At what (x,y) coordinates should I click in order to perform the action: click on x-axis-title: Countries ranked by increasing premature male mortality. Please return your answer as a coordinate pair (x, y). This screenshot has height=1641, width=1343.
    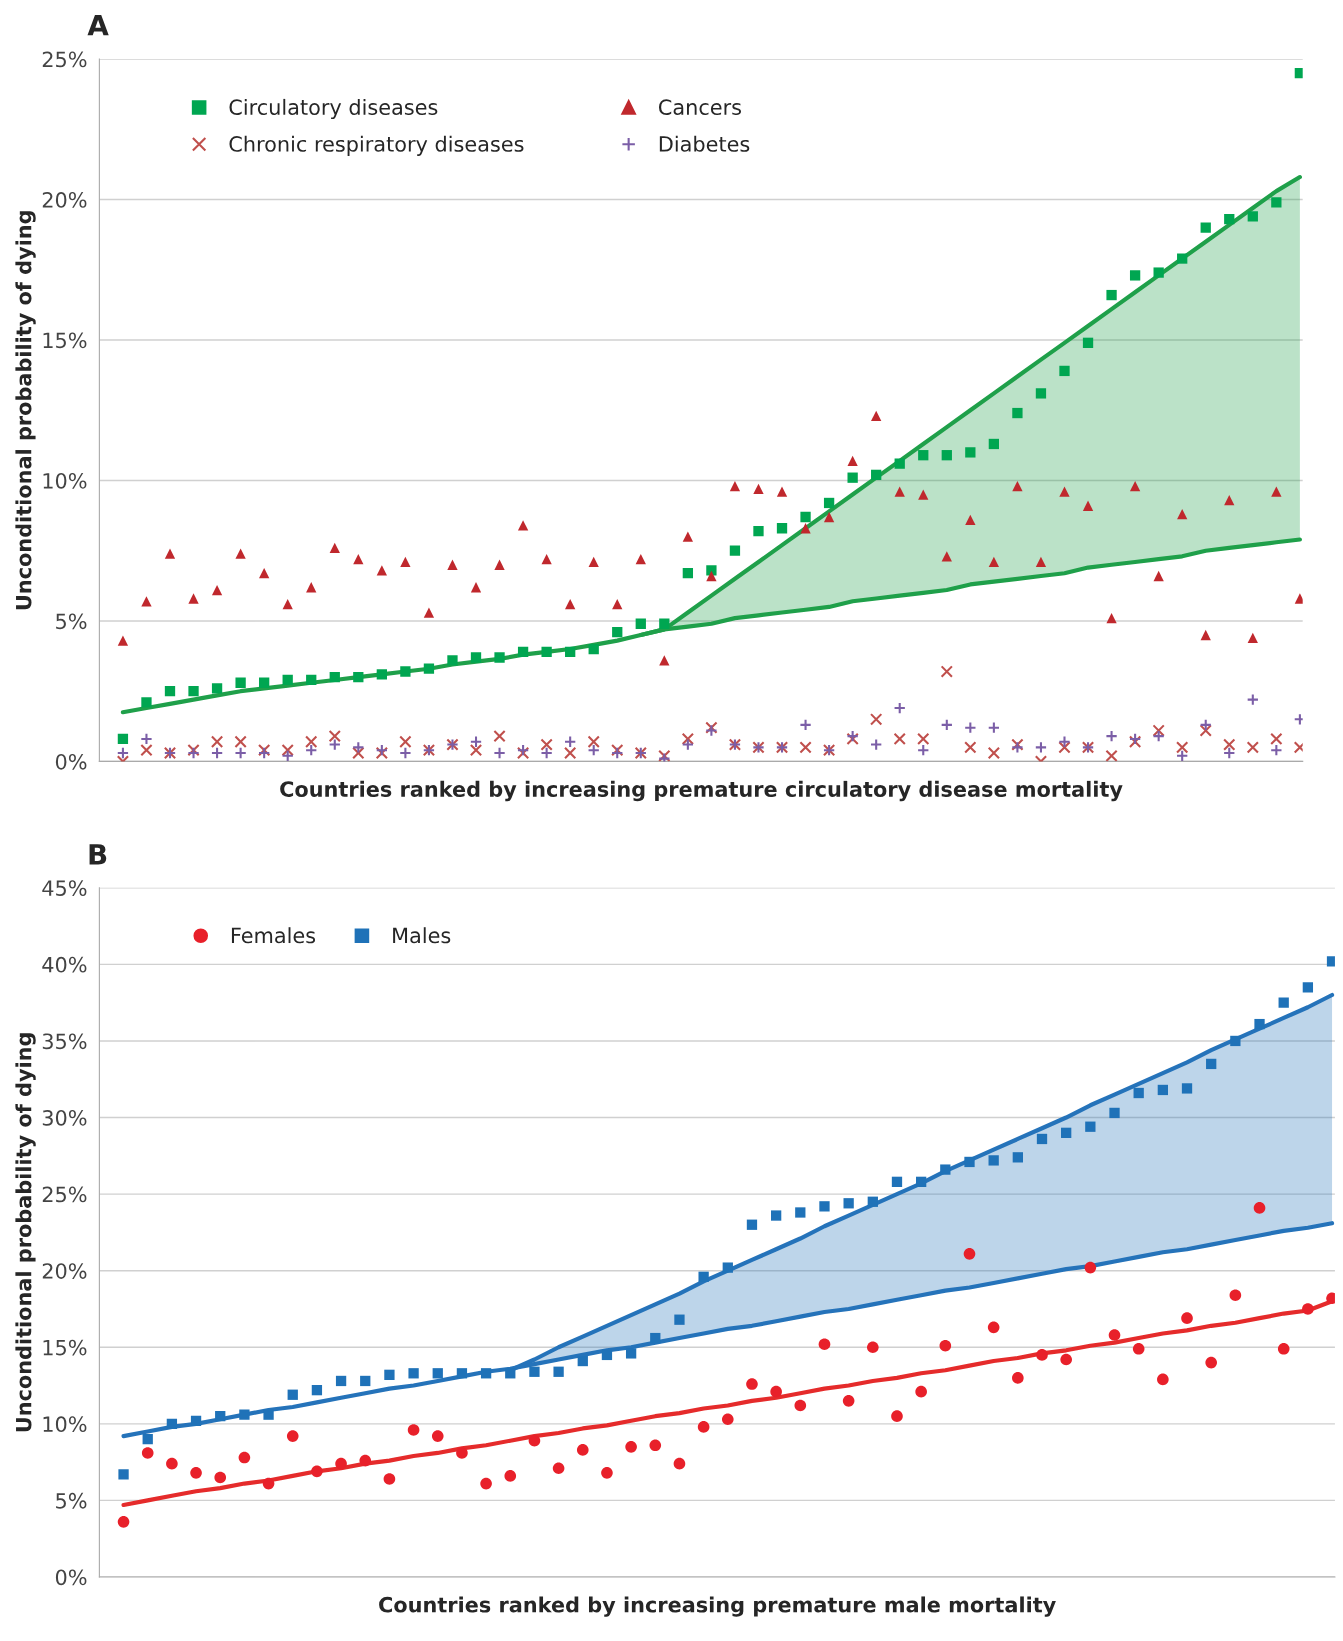
    Looking at the image, I should click on (717, 1606).